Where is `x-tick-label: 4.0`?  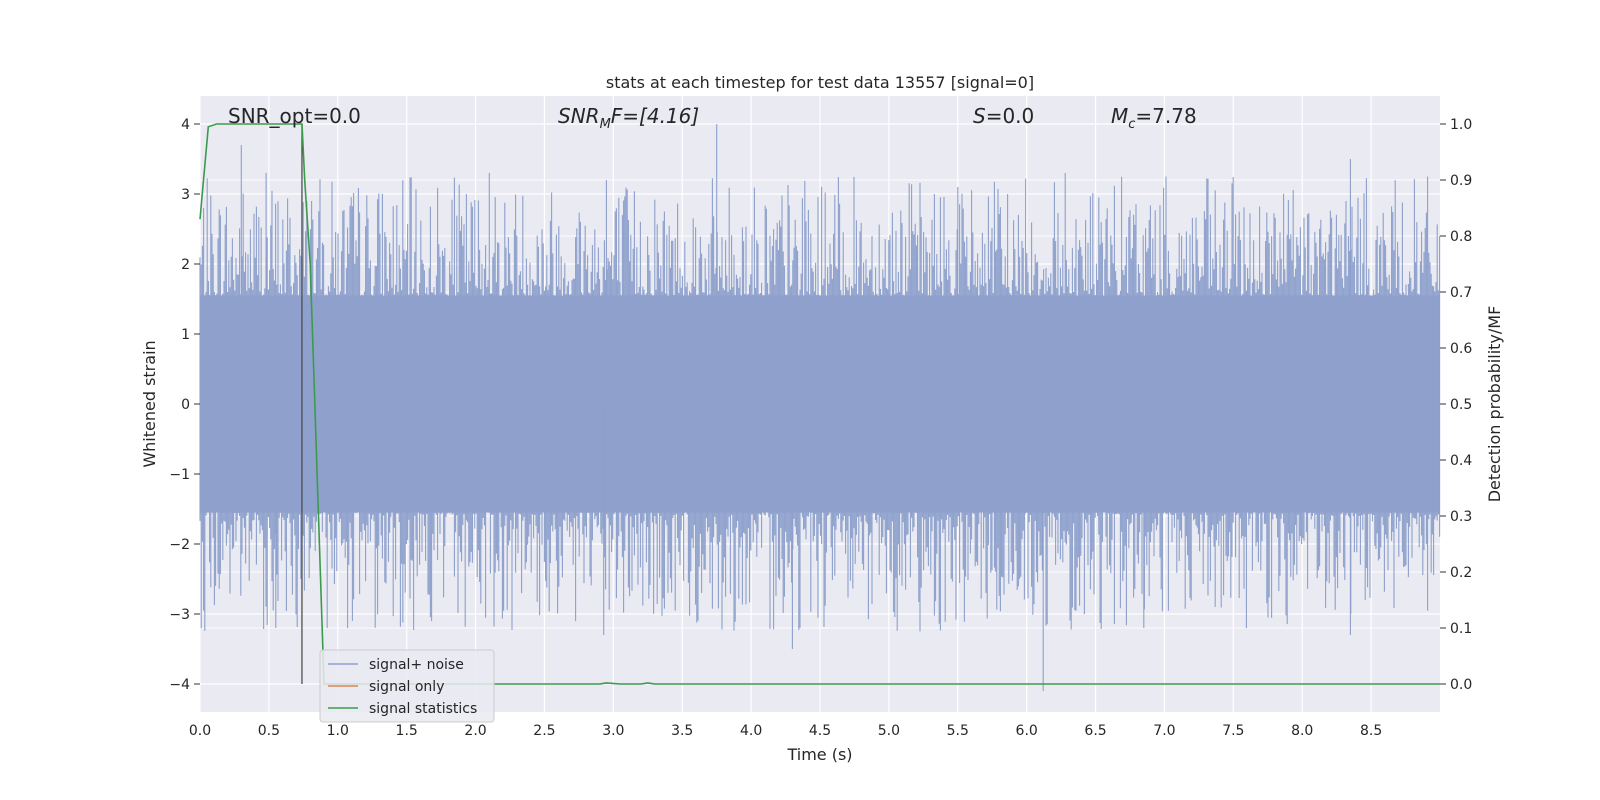
x-tick-label: 4.0 is located at coordinates (751, 731).